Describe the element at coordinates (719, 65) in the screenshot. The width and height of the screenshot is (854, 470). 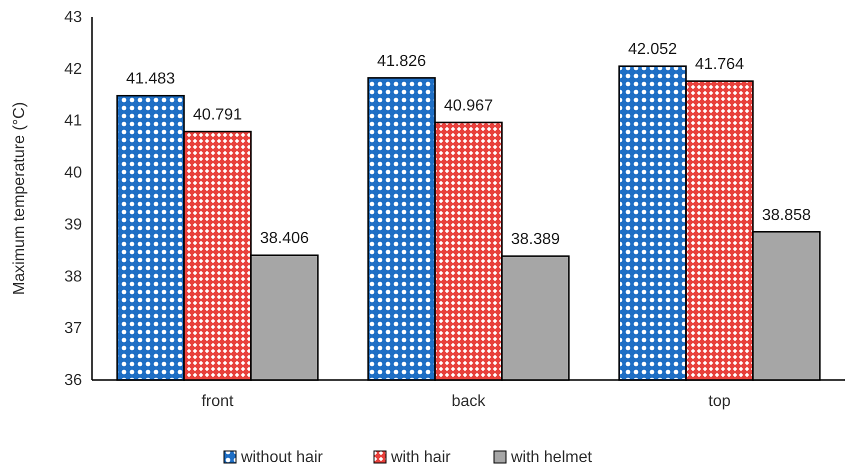
I see `data-label: 41.764` at that location.